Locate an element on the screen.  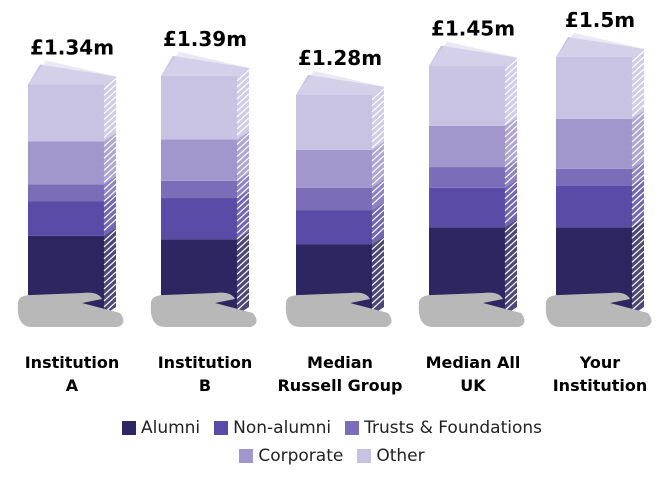
legend-row: Alumni Non-alumni Trusts & Foundations is located at coordinates (332, 428).